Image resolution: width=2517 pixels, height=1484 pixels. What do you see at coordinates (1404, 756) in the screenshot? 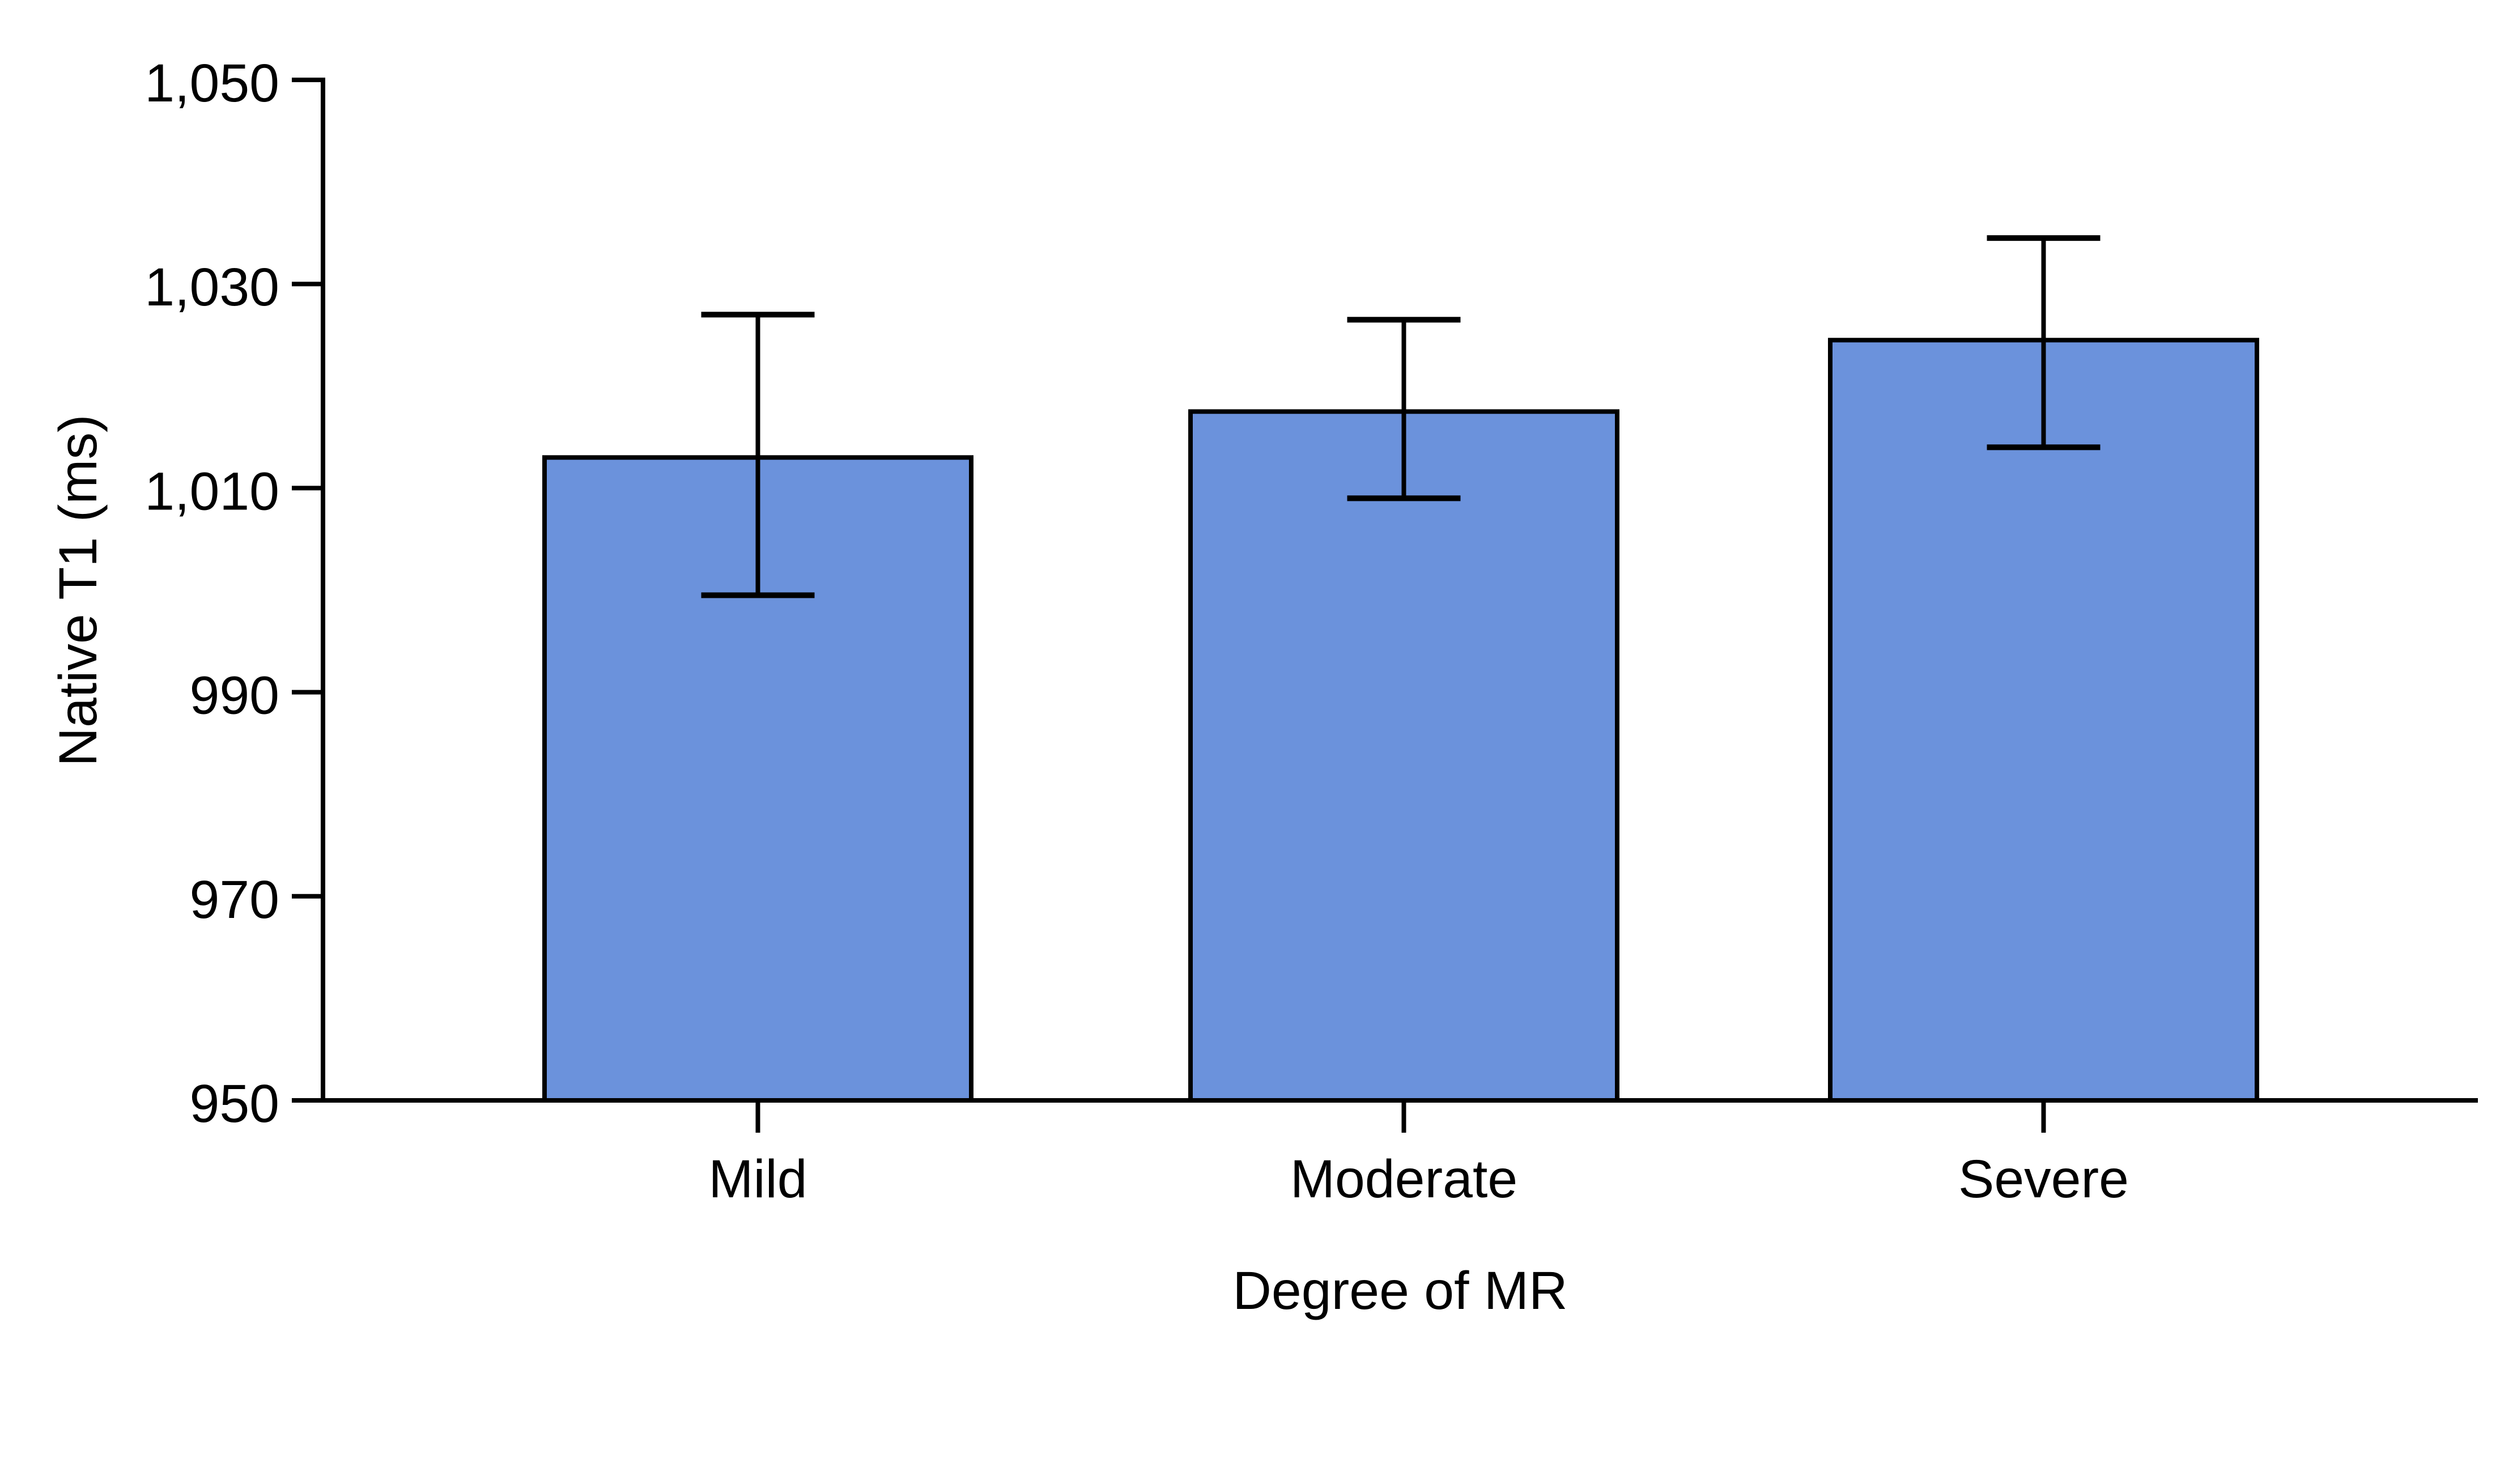
I see `bar-moderate` at bounding box center [1404, 756].